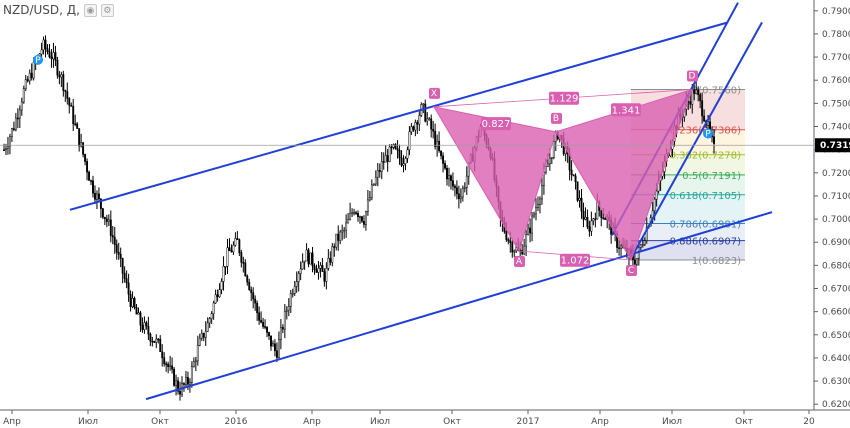  I want to click on eye-icon: ◉, so click(90, 10).